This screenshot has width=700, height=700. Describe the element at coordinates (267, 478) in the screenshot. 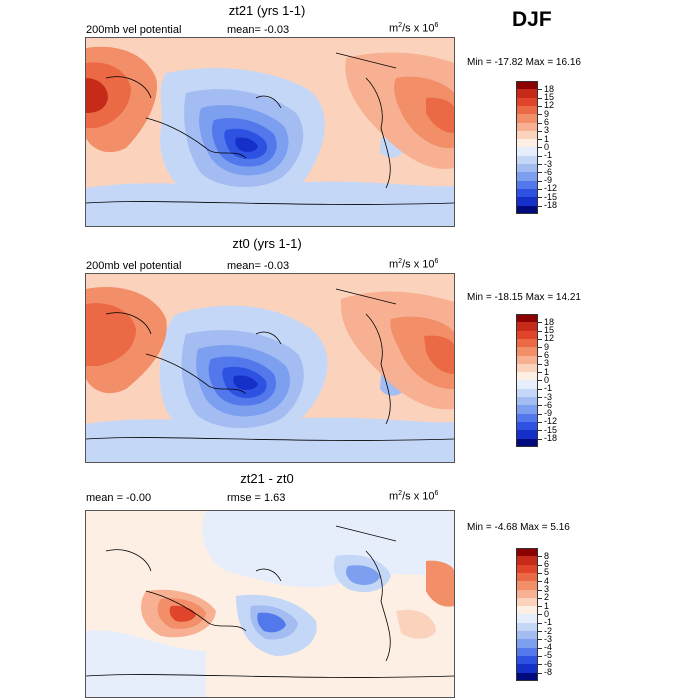

I see `panel3-title: zt21 - zt0` at that location.